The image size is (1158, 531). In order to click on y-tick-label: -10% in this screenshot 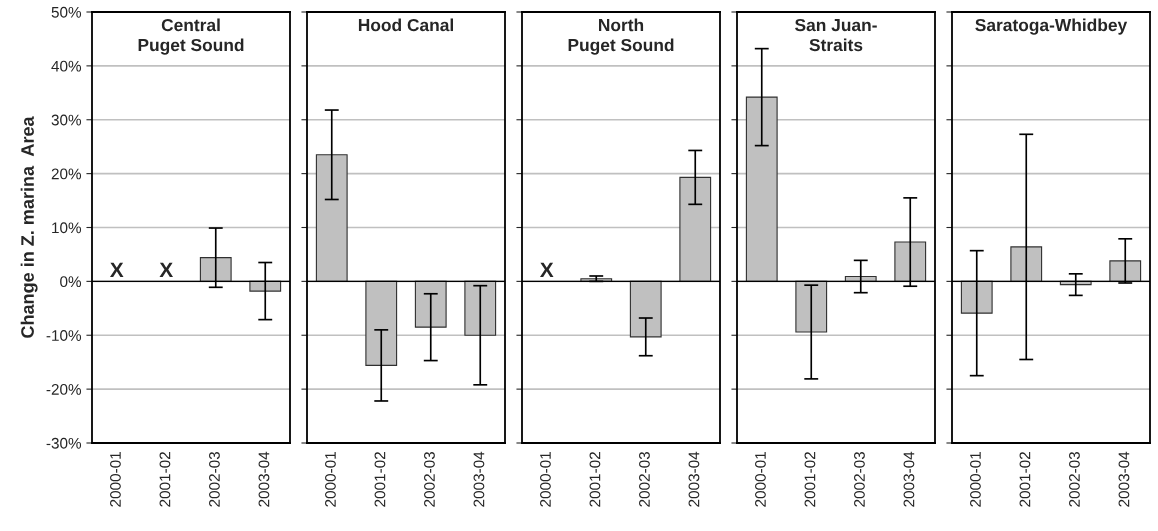, I will do `click(64, 335)`.